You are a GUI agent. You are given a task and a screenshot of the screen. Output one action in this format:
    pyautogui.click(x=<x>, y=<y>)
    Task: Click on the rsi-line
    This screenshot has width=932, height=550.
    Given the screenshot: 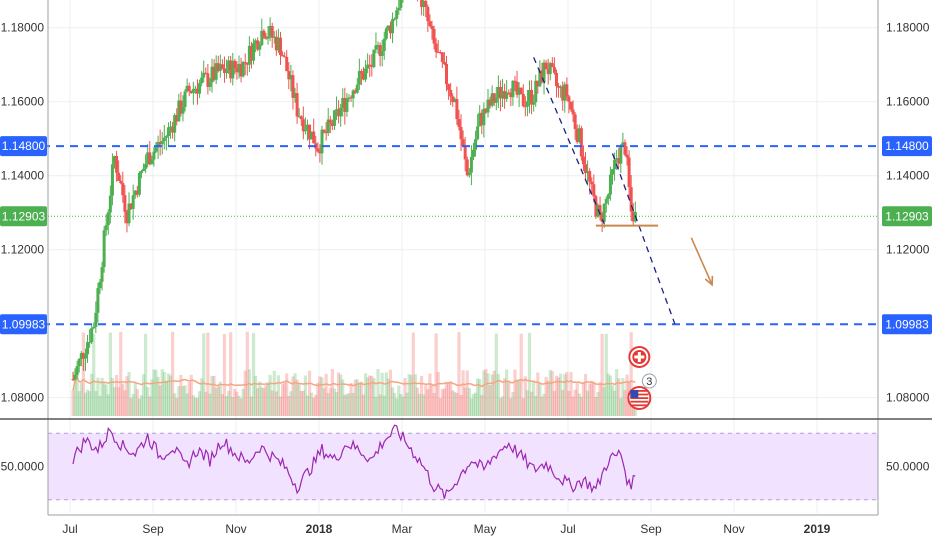 What is the action you would take?
    pyautogui.click(x=354, y=461)
    